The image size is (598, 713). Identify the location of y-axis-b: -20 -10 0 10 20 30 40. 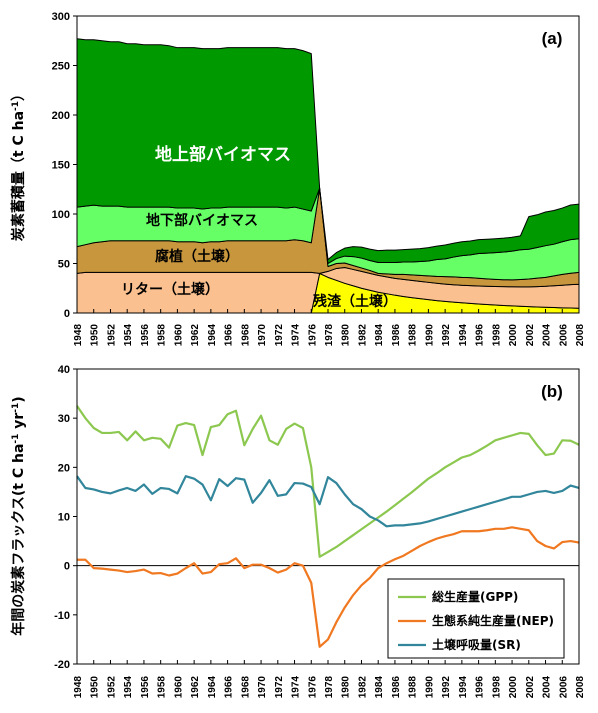
(65, 517).